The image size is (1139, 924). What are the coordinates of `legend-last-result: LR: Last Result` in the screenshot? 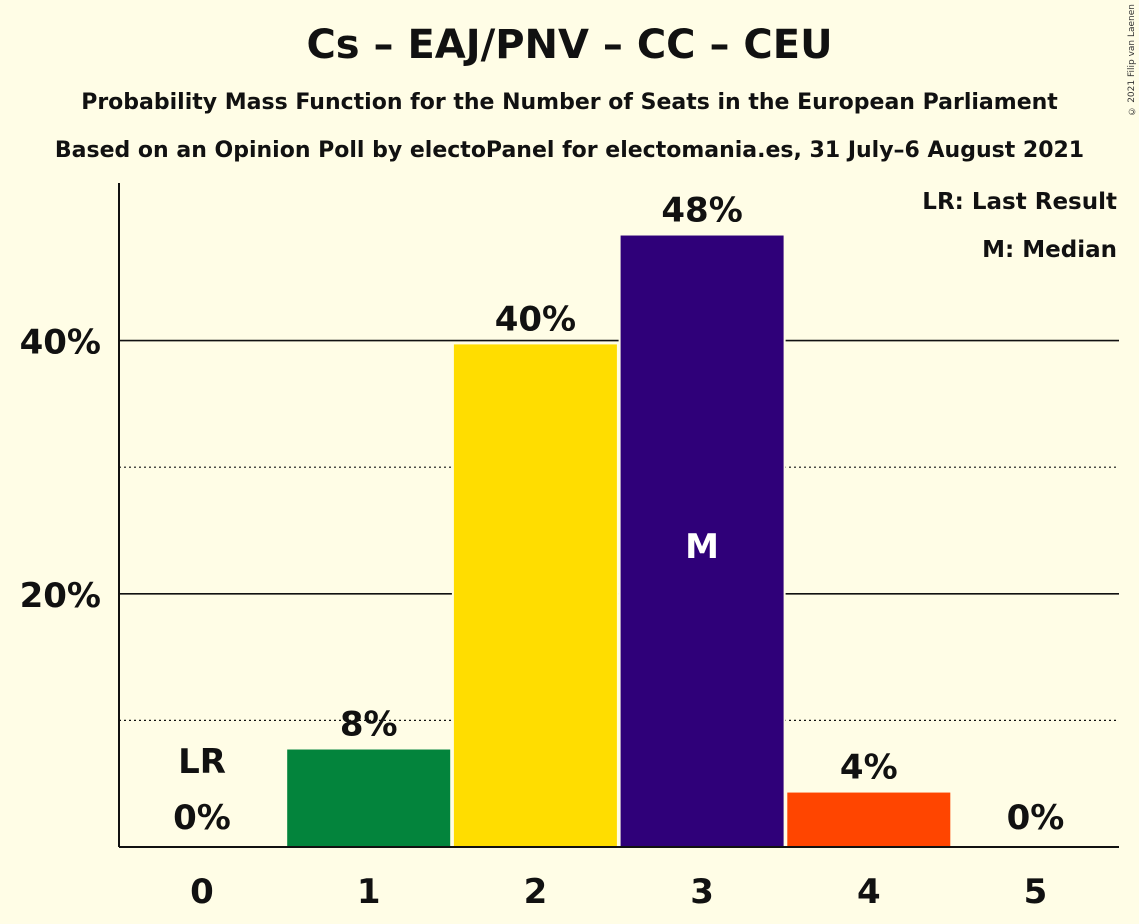 It's located at (1019, 202).